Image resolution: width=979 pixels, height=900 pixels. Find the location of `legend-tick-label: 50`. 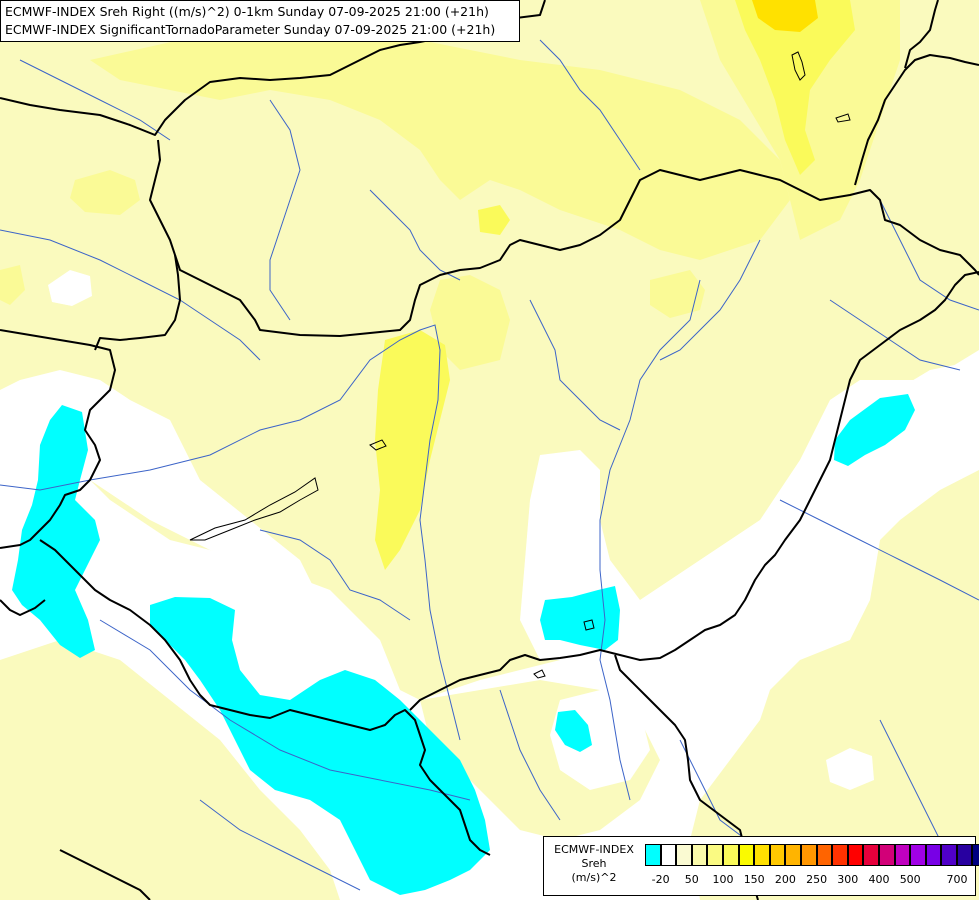

legend-tick-label: 50 is located at coordinates (691, 879).